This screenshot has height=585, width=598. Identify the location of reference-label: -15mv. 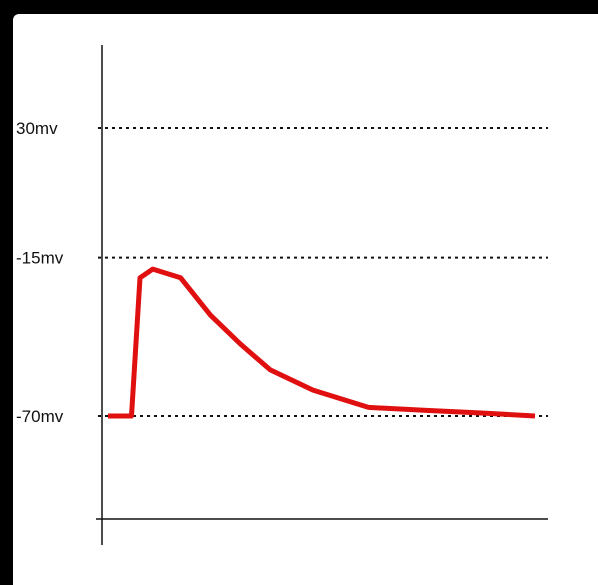
(40, 258).